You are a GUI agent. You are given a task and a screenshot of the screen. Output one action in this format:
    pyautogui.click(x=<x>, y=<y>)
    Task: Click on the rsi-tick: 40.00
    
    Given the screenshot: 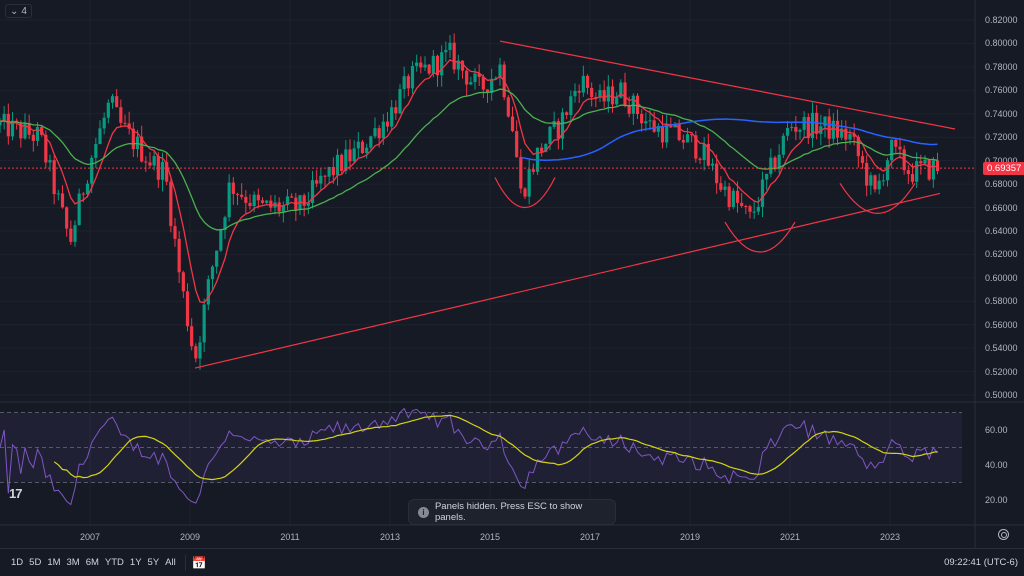 What is the action you would take?
    pyautogui.click(x=996, y=465)
    